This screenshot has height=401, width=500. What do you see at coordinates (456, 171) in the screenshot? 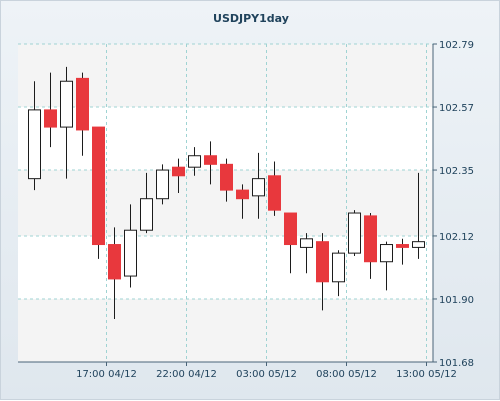
I see `y-tick-label: 102.35` at bounding box center [456, 171].